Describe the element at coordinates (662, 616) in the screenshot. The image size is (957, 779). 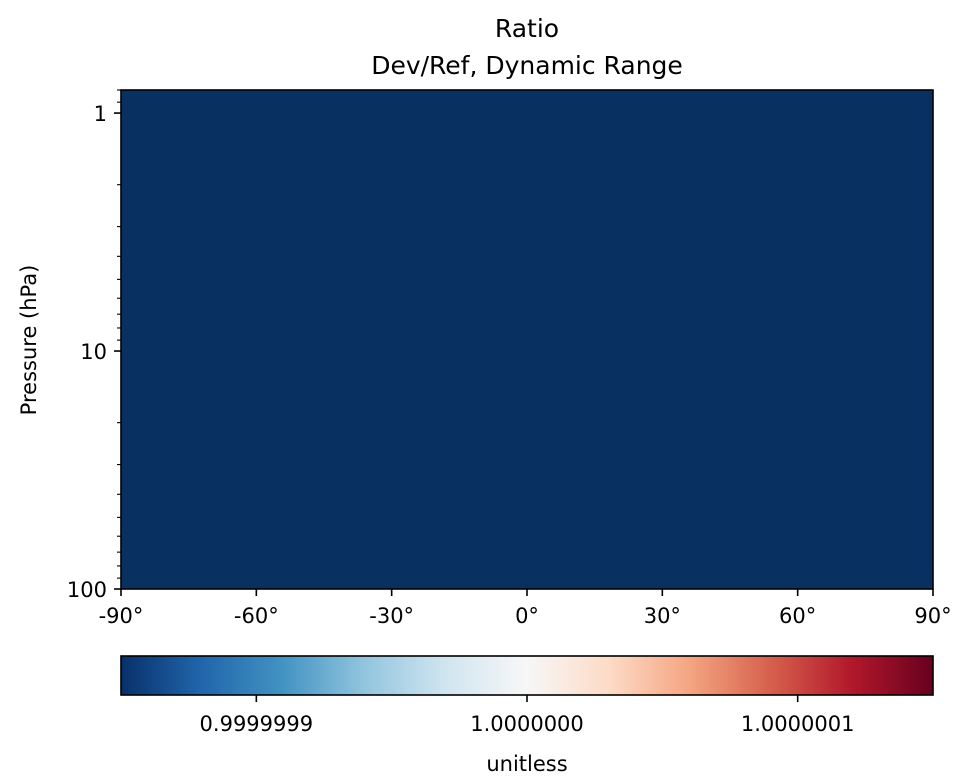
I see `x-tick-label: 30°` at that location.